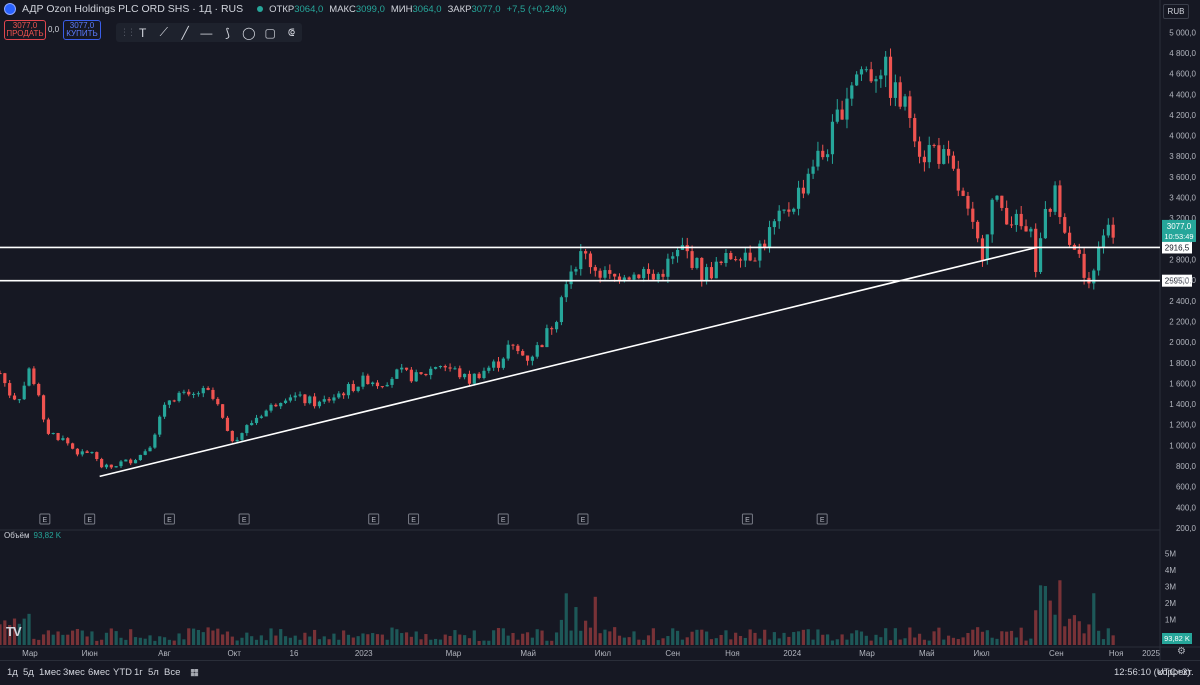  I want to click on line-icon: ╱, so click(185, 32).